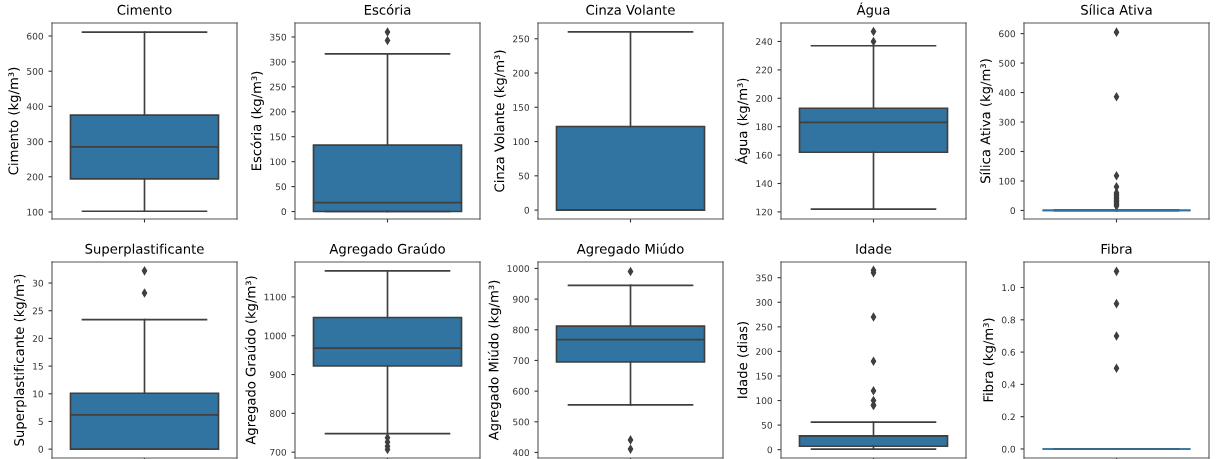  Describe the element at coordinates (500, 121) in the screenshot. I see `y-axis-title: Cinza Volante (kg/m³)` at that location.